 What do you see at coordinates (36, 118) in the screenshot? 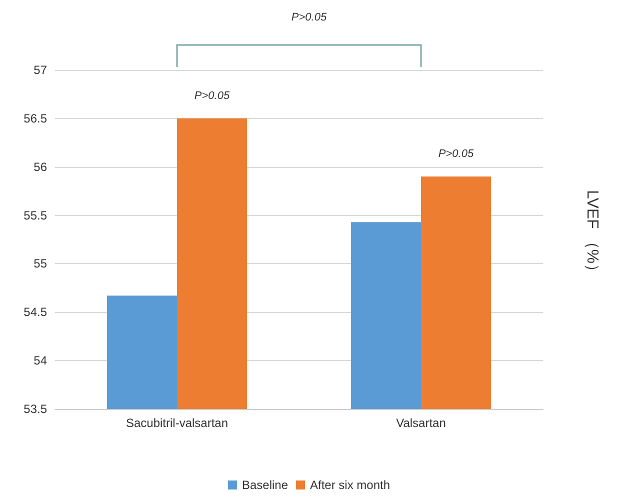
I see `y-tick-label: 56.5` at bounding box center [36, 118].